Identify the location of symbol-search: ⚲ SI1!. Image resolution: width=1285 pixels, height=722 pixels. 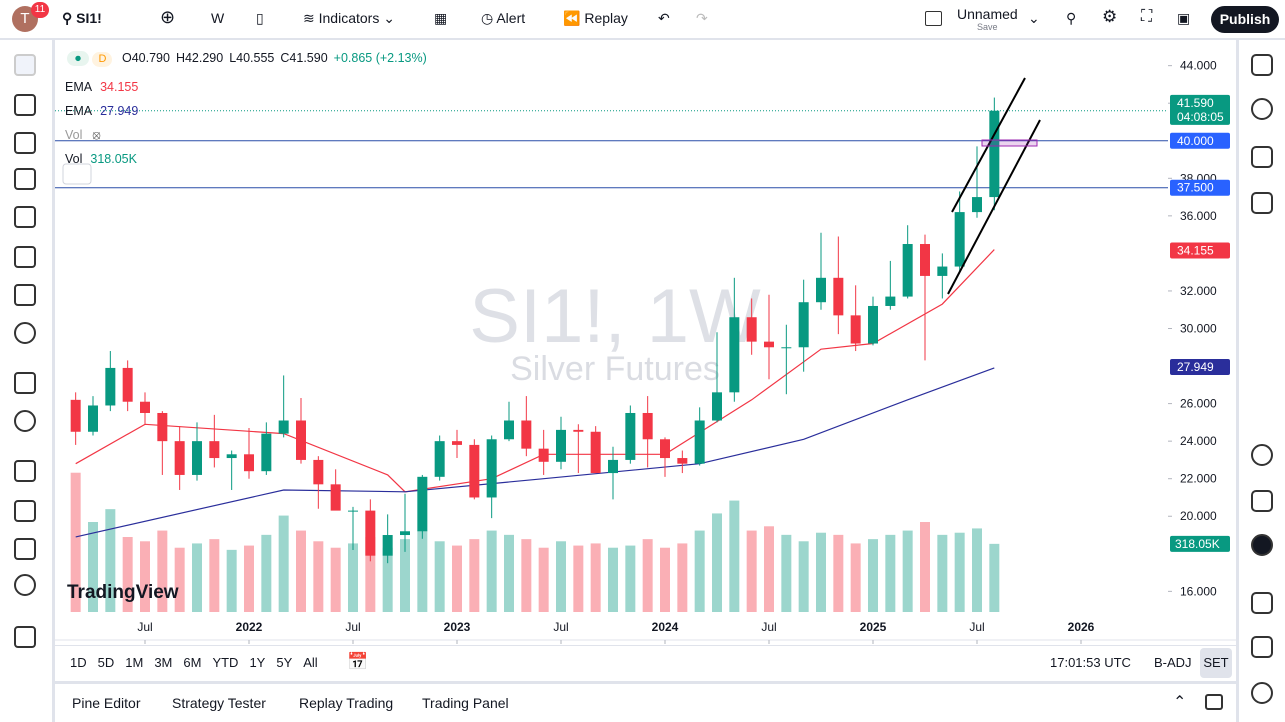
(82, 18).